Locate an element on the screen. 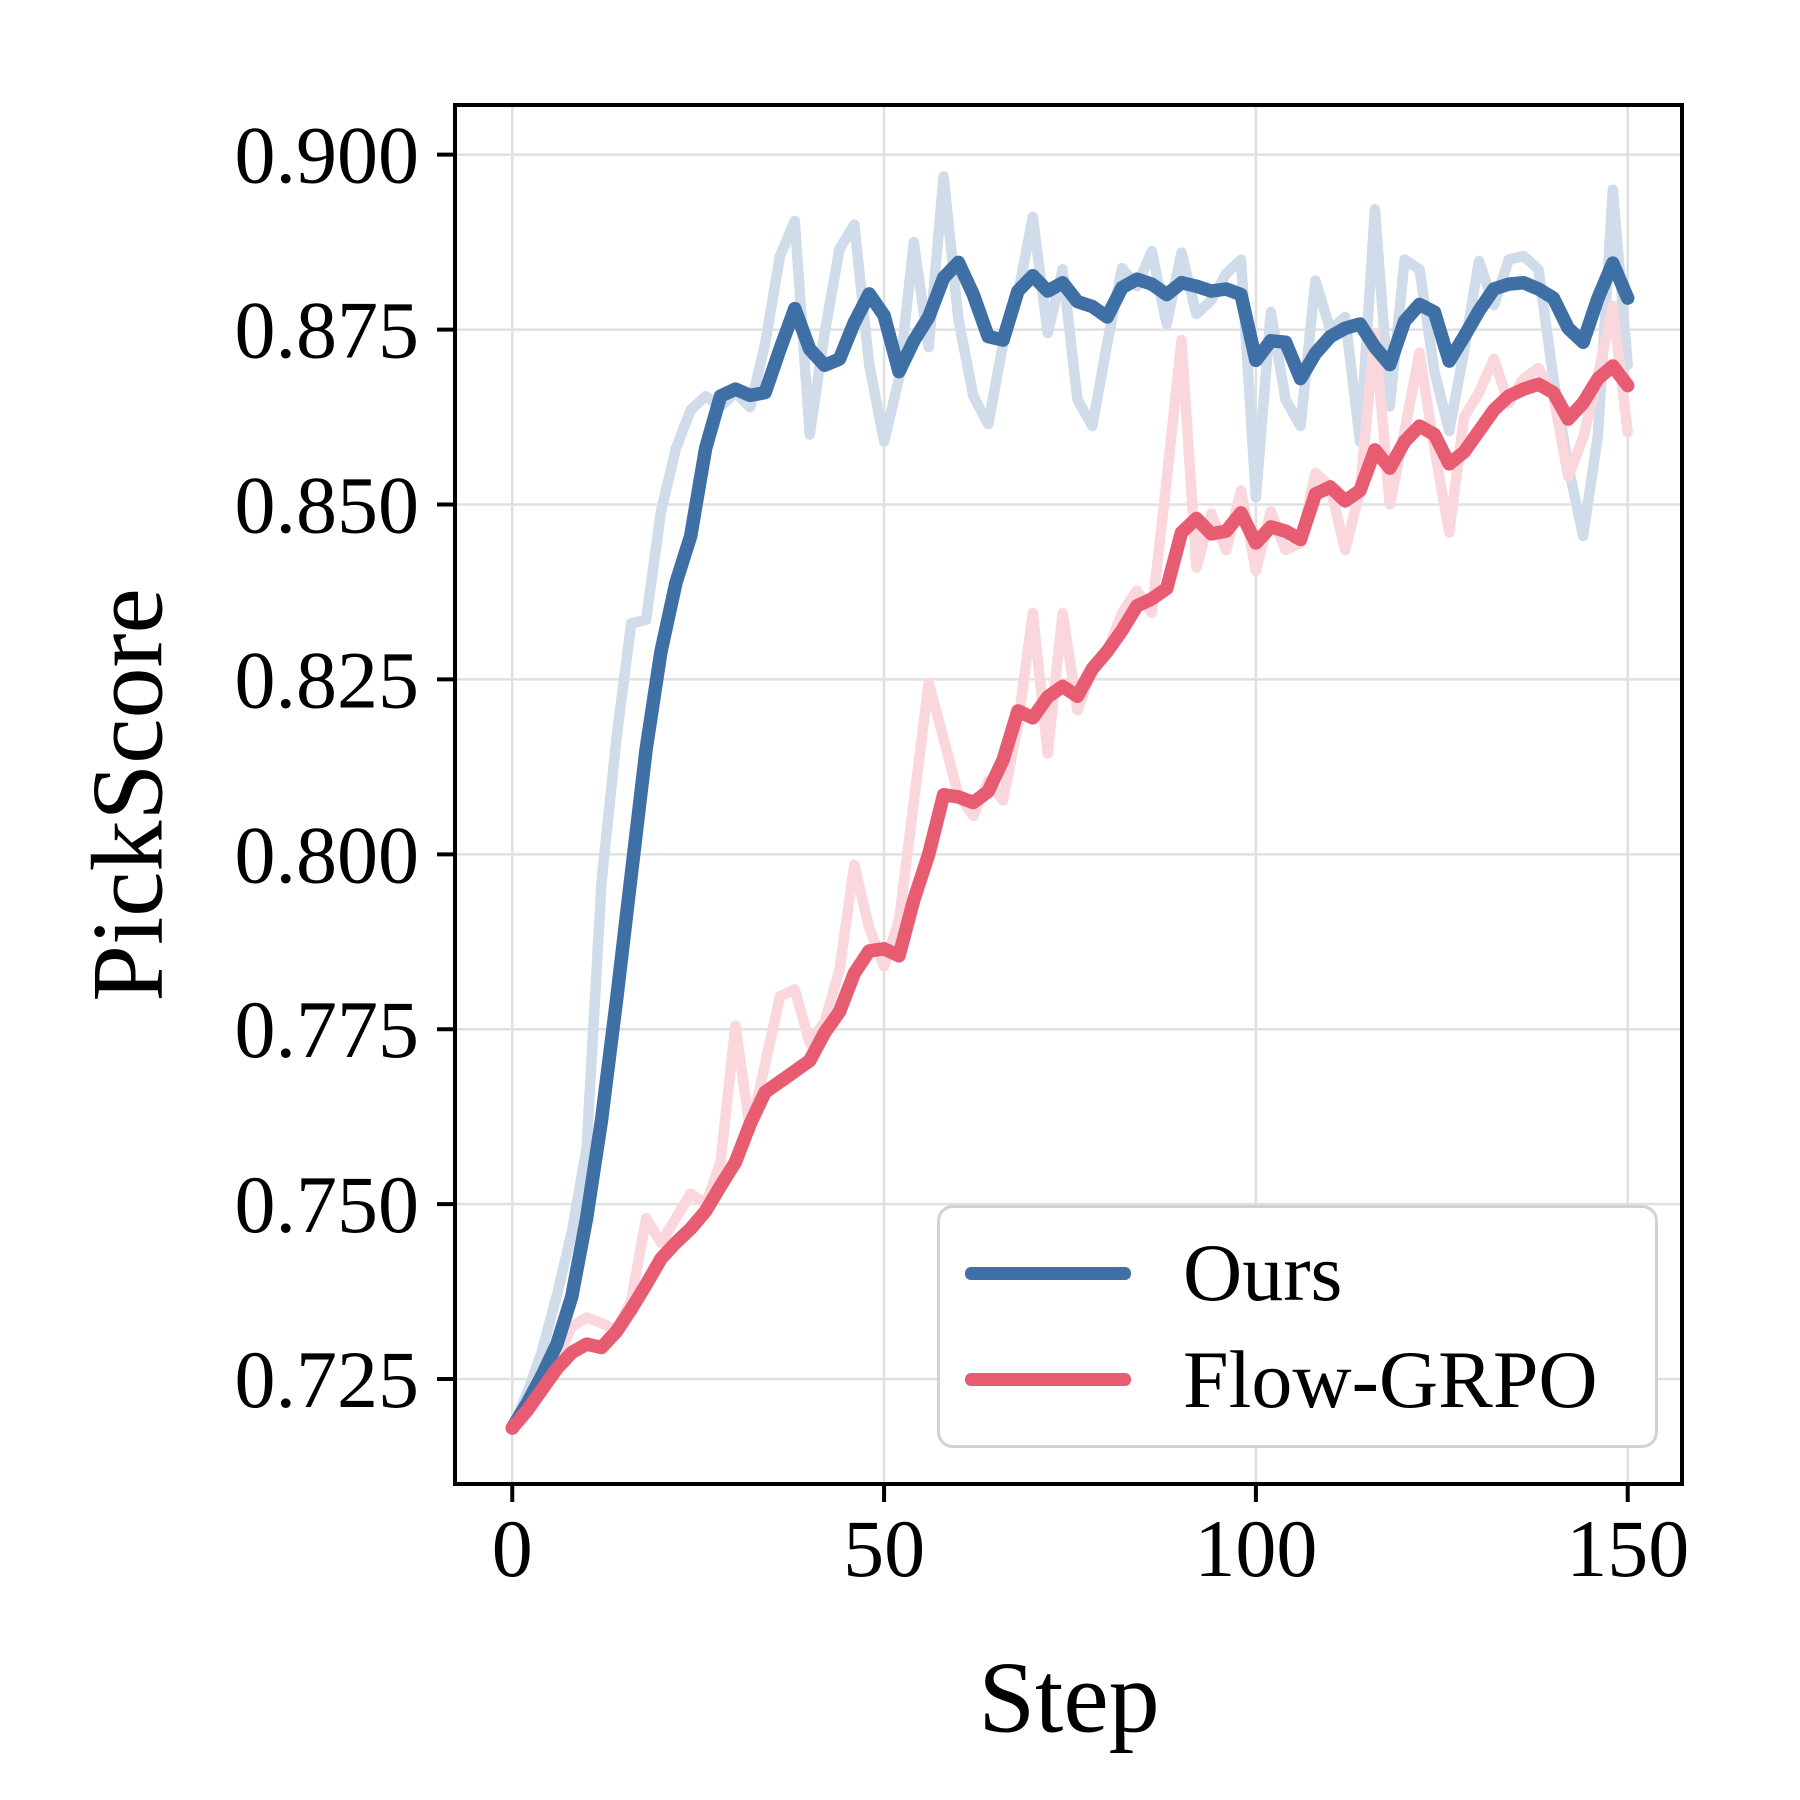 The height and width of the screenshot is (1800, 1800). y-tick-label: 0.725 is located at coordinates (327, 1379).